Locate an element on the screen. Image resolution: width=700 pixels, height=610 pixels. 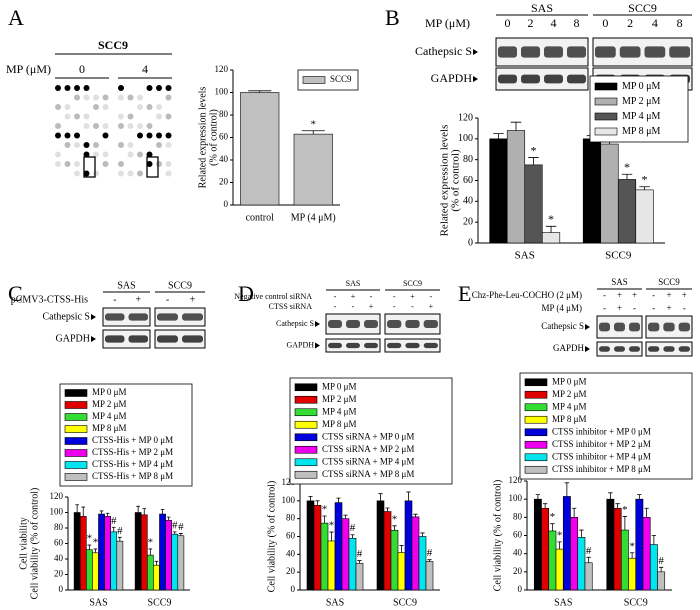
y-axis-label: Cell viability is located at coordinates (23, 543).